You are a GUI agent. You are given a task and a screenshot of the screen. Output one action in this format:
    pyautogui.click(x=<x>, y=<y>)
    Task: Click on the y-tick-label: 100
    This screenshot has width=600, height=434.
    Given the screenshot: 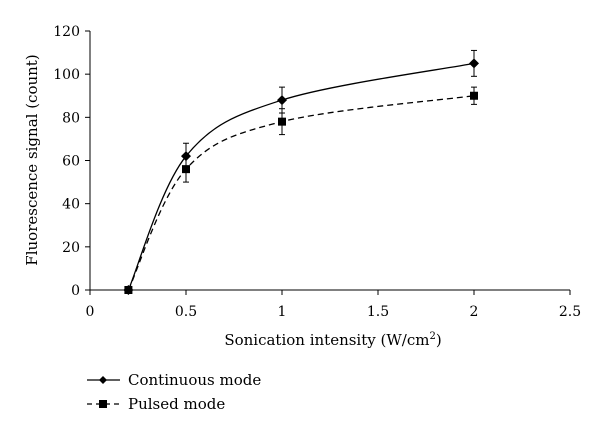 What is the action you would take?
    pyautogui.click(x=66, y=75)
    